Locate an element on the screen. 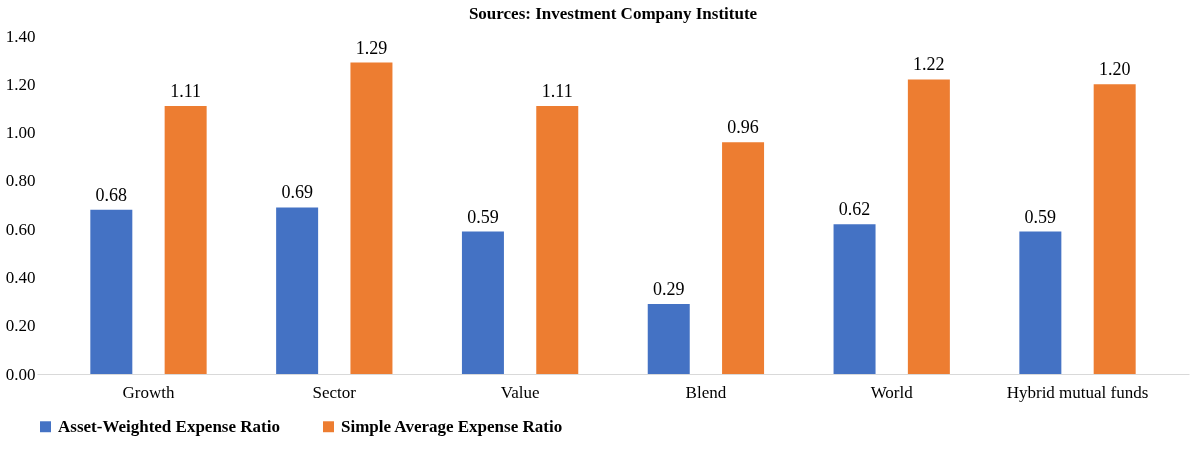 This screenshot has height=450, width=1204. y-tick-label: 0.00 is located at coordinates (20, 374).